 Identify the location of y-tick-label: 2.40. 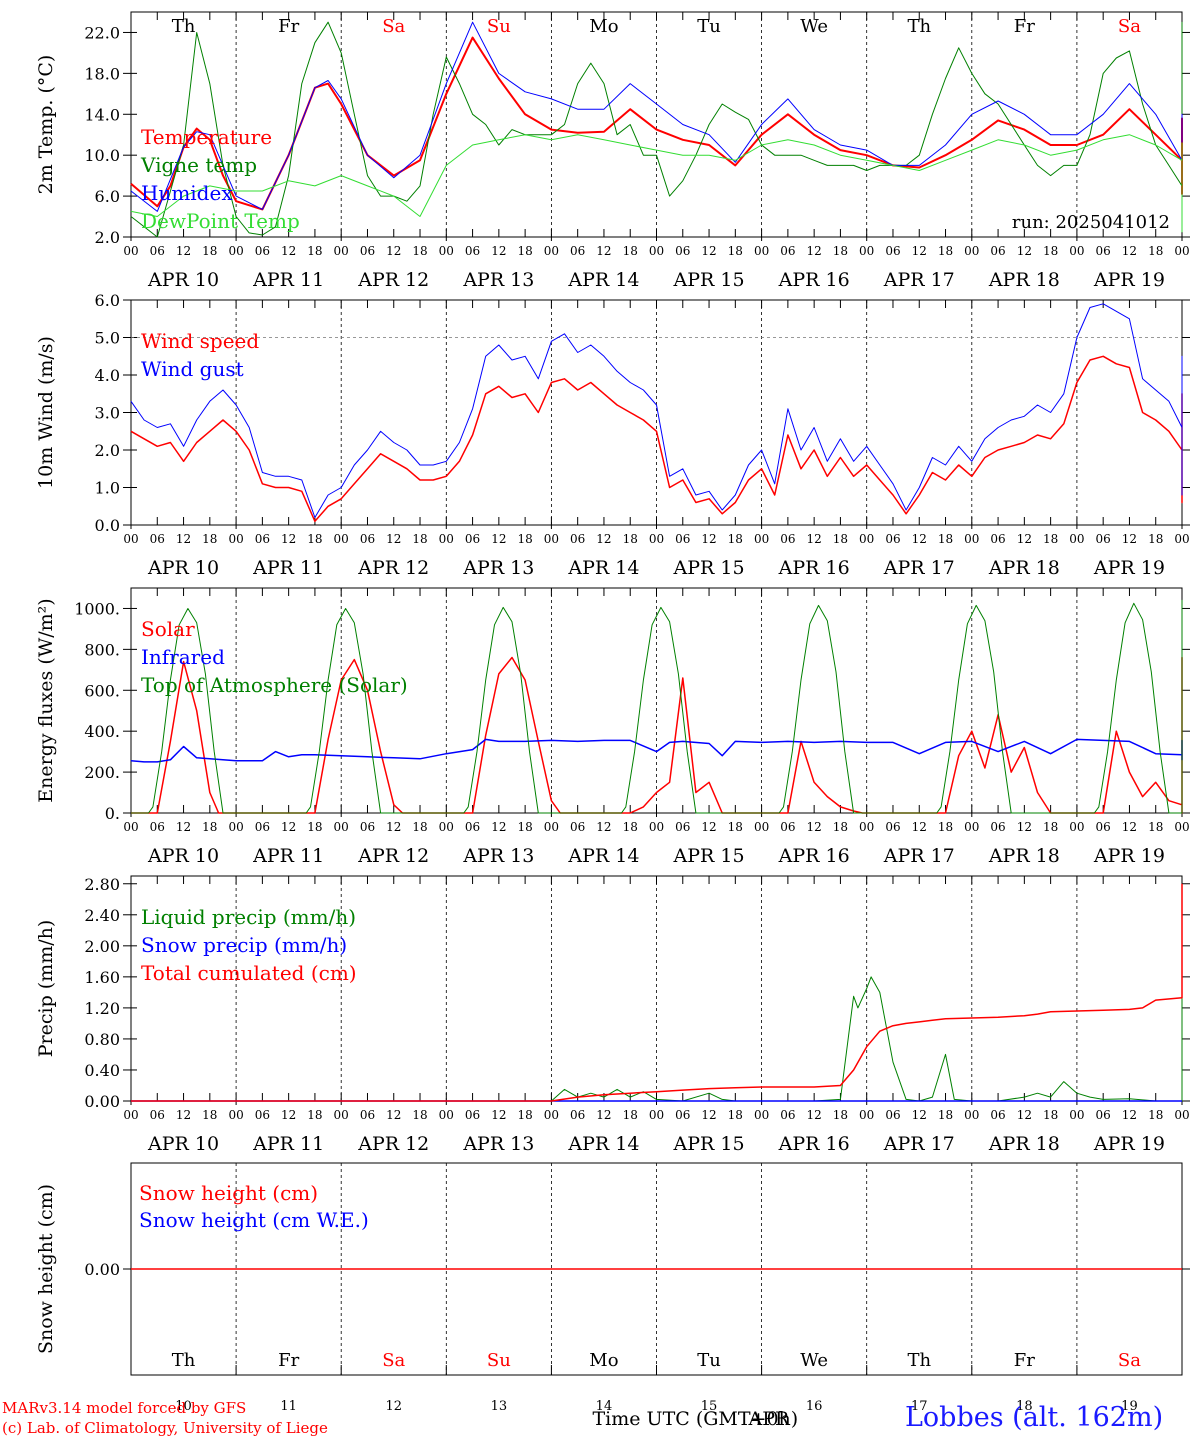
(102, 915).